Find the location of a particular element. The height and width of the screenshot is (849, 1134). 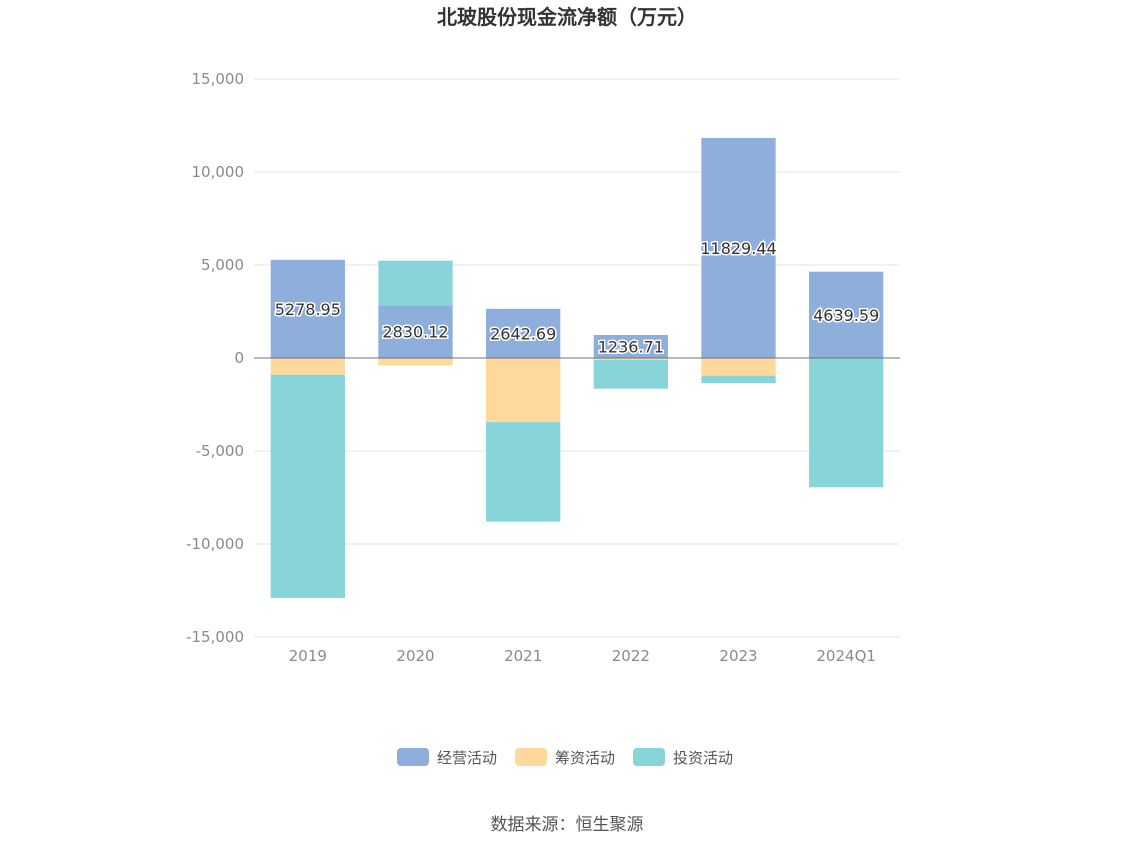

x-axis: 2019 2020 2021 2022 2023 2024Q1 is located at coordinates (577, 650).